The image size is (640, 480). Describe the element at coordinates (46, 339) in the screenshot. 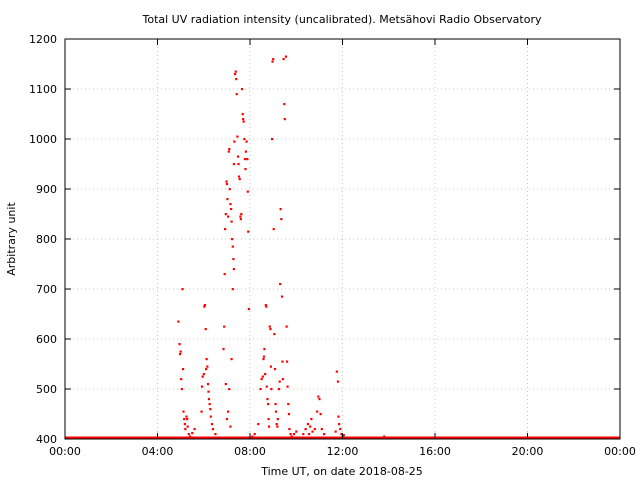

I see `y-tick-label: 600` at that location.